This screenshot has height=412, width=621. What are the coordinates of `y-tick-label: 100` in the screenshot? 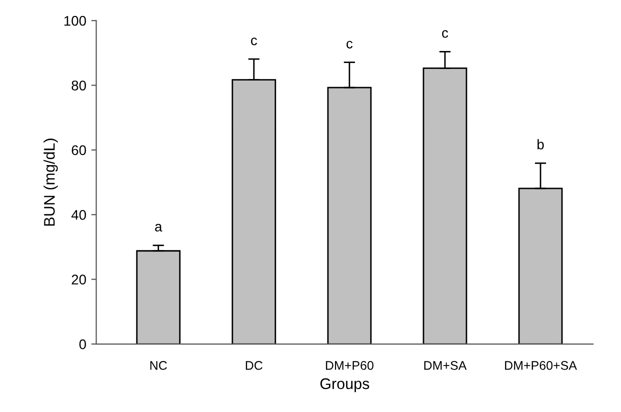 It's located at (75, 21).